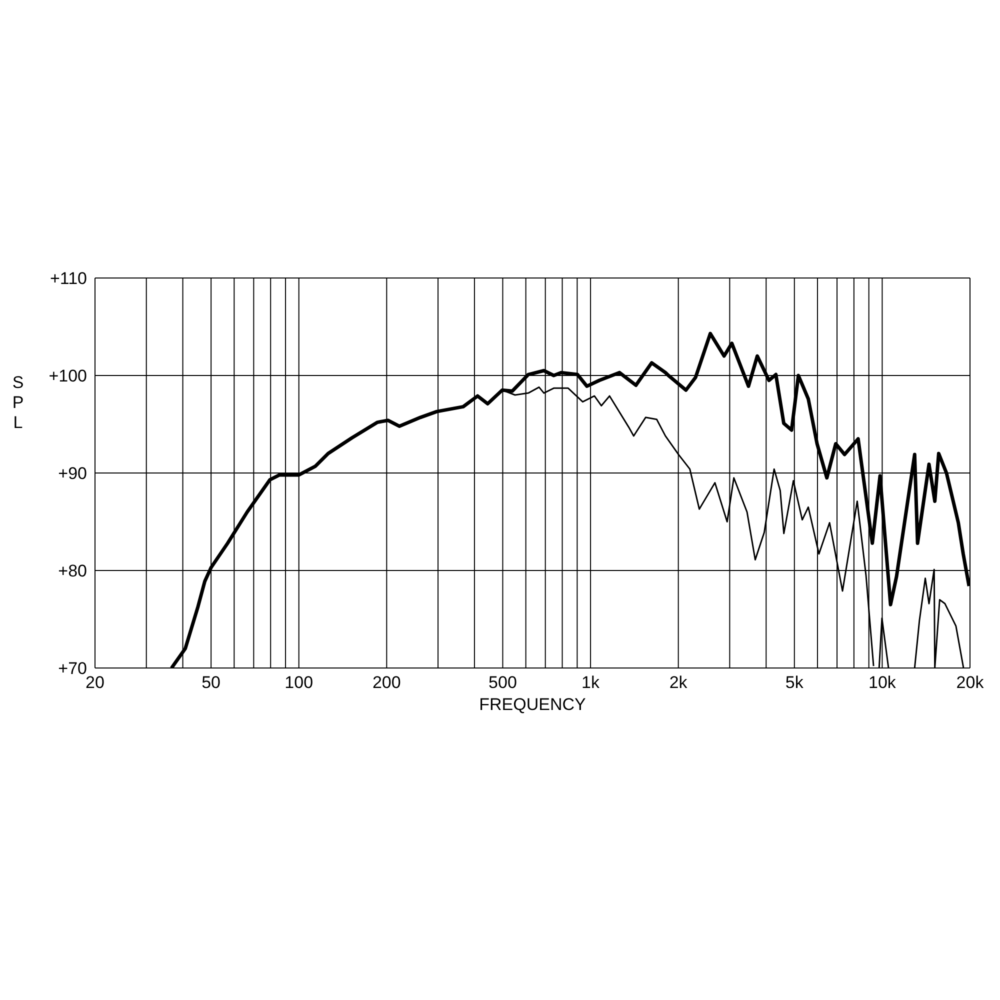  What do you see at coordinates (882, 682) in the screenshot?
I see `x-tick-label: 10k` at bounding box center [882, 682].